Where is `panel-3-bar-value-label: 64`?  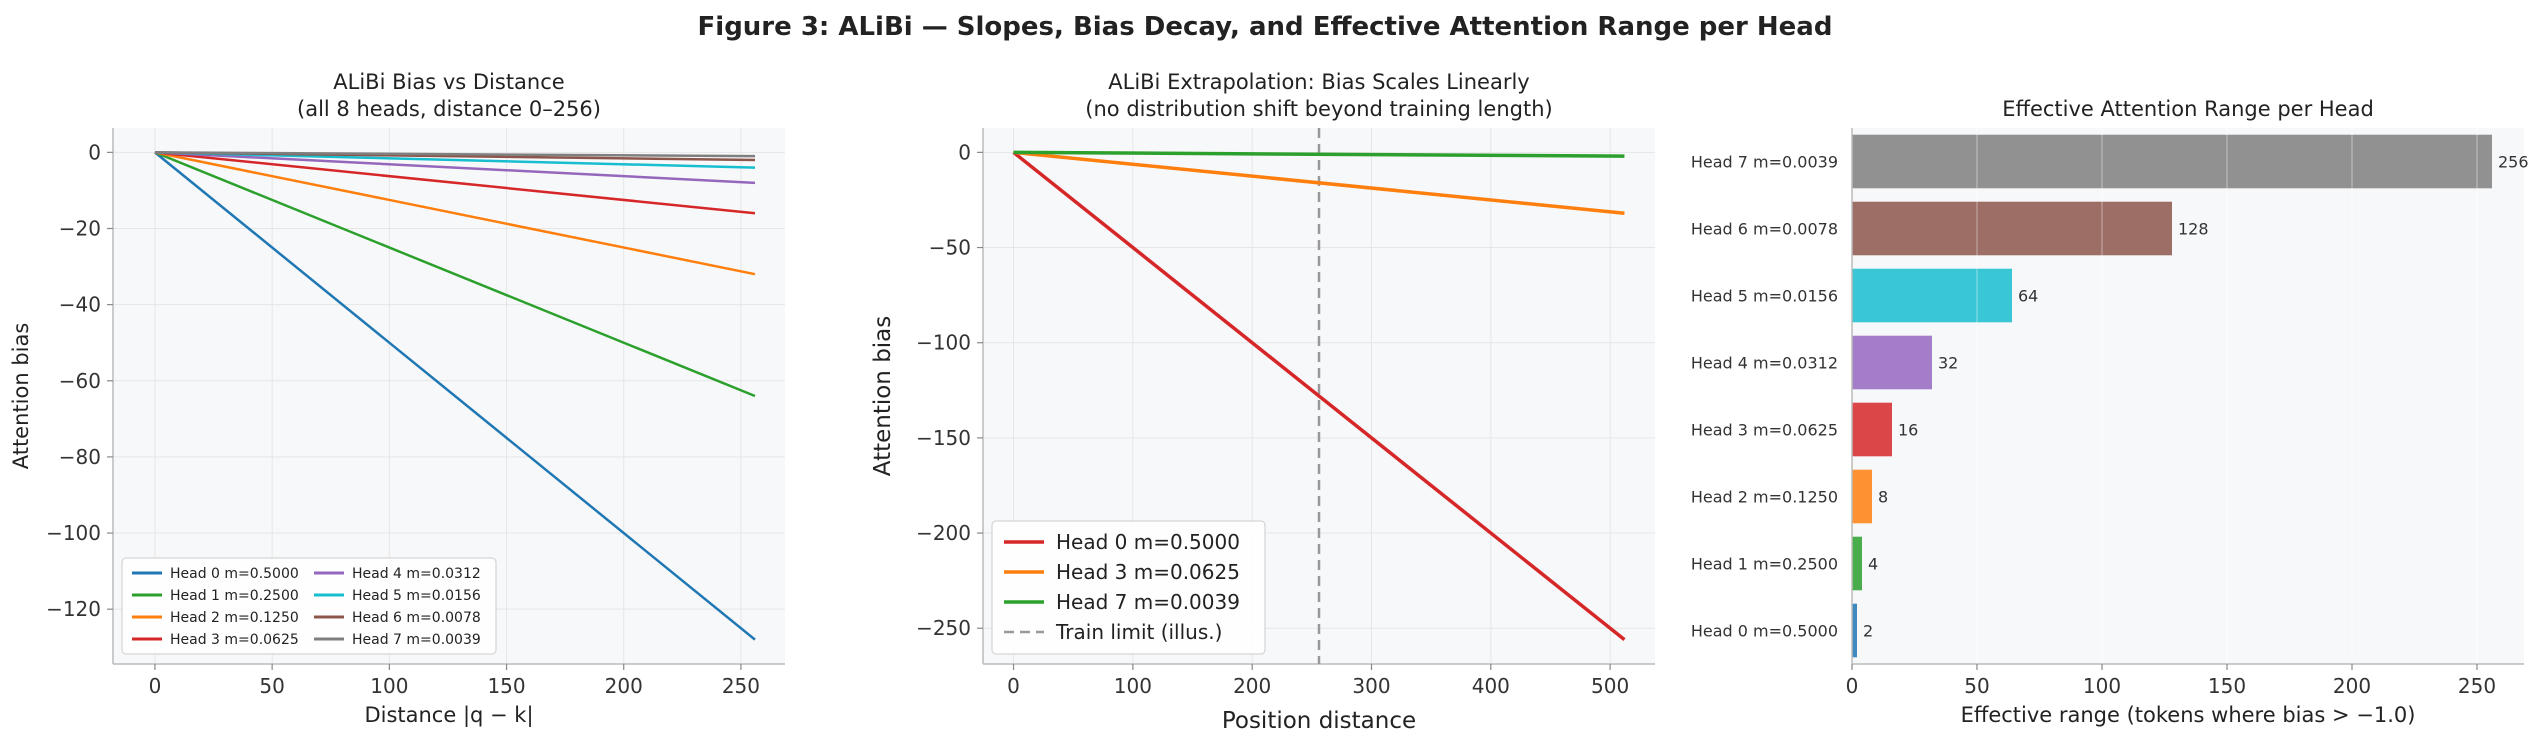 panel-3-bar-value-label: 64 is located at coordinates (2028, 296).